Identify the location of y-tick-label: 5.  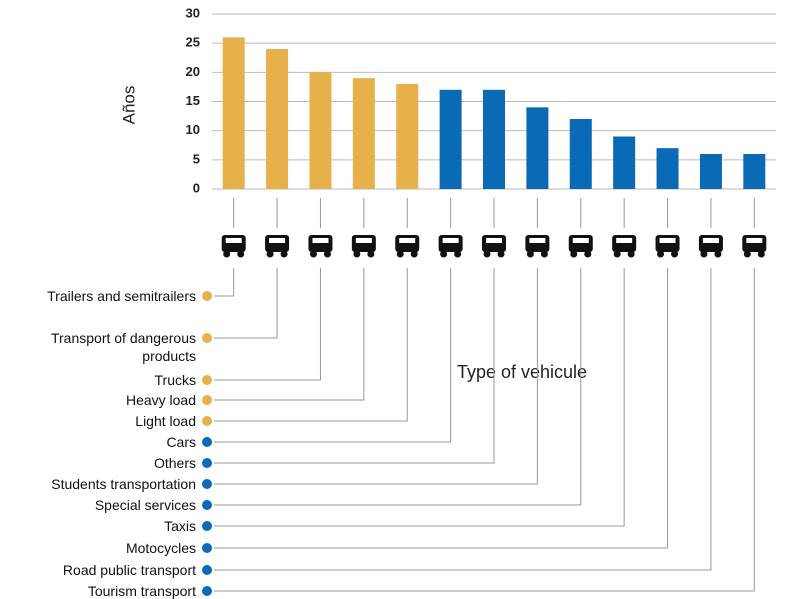
(196, 158).